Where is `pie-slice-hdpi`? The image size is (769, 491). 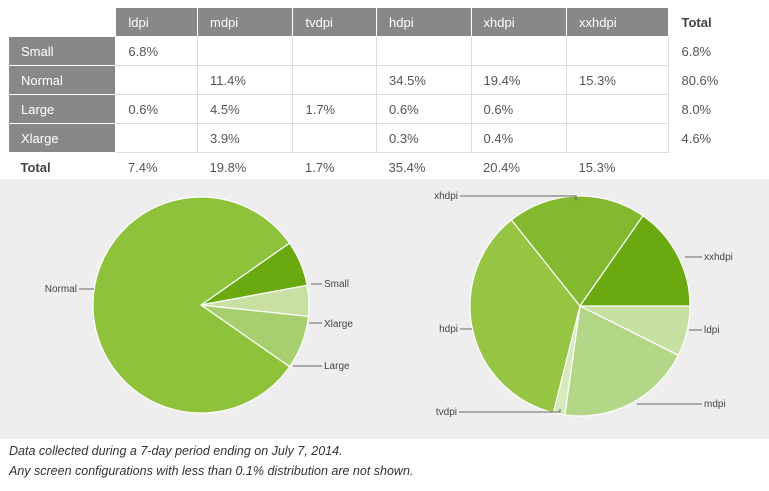 pie-slice-hdpi is located at coordinates (525, 316).